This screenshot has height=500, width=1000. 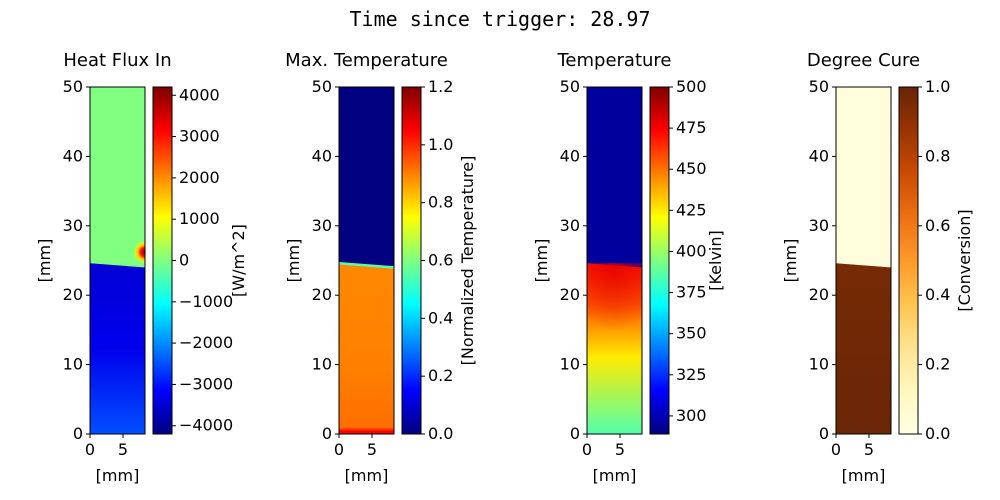 I want to click on colorbar-tick-label: 0, so click(x=184, y=260).